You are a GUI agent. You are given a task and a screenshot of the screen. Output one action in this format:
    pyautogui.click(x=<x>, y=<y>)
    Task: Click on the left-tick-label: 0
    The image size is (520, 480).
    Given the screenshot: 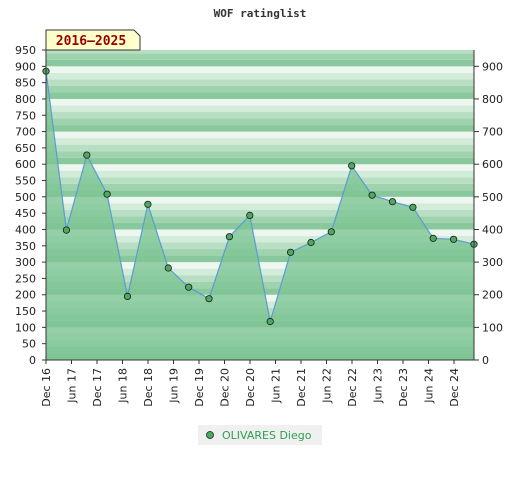 What is the action you would take?
    pyautogui.click(x=32, y=360)
    